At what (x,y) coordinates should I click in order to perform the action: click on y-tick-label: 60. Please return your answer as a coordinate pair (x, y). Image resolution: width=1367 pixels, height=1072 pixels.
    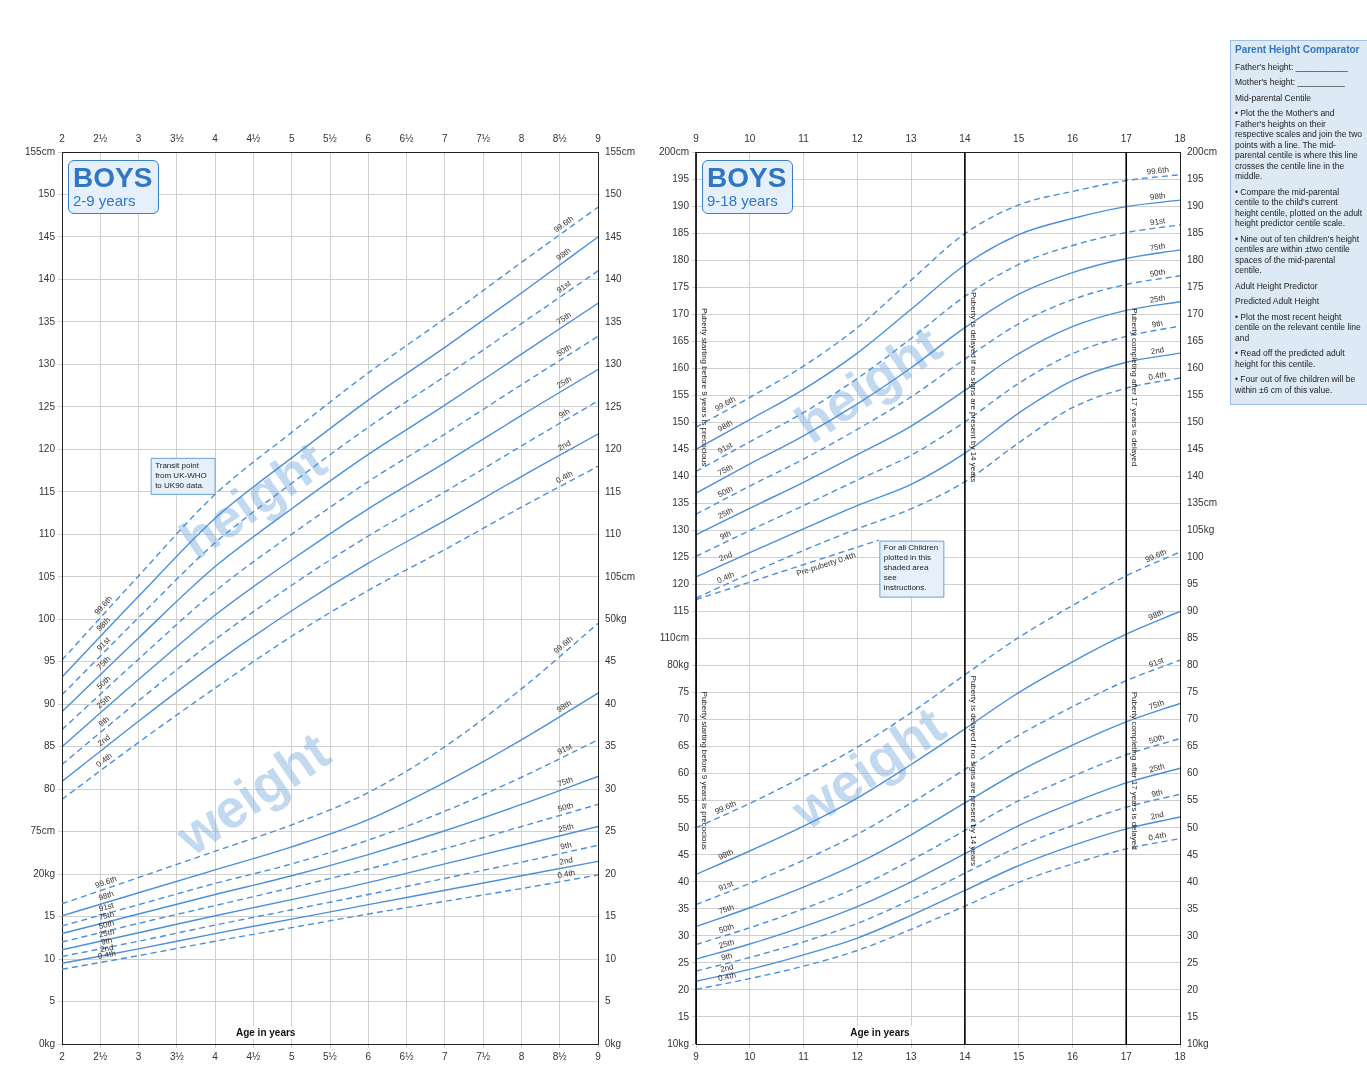
    Looking at the image, I should click on (683, 773).